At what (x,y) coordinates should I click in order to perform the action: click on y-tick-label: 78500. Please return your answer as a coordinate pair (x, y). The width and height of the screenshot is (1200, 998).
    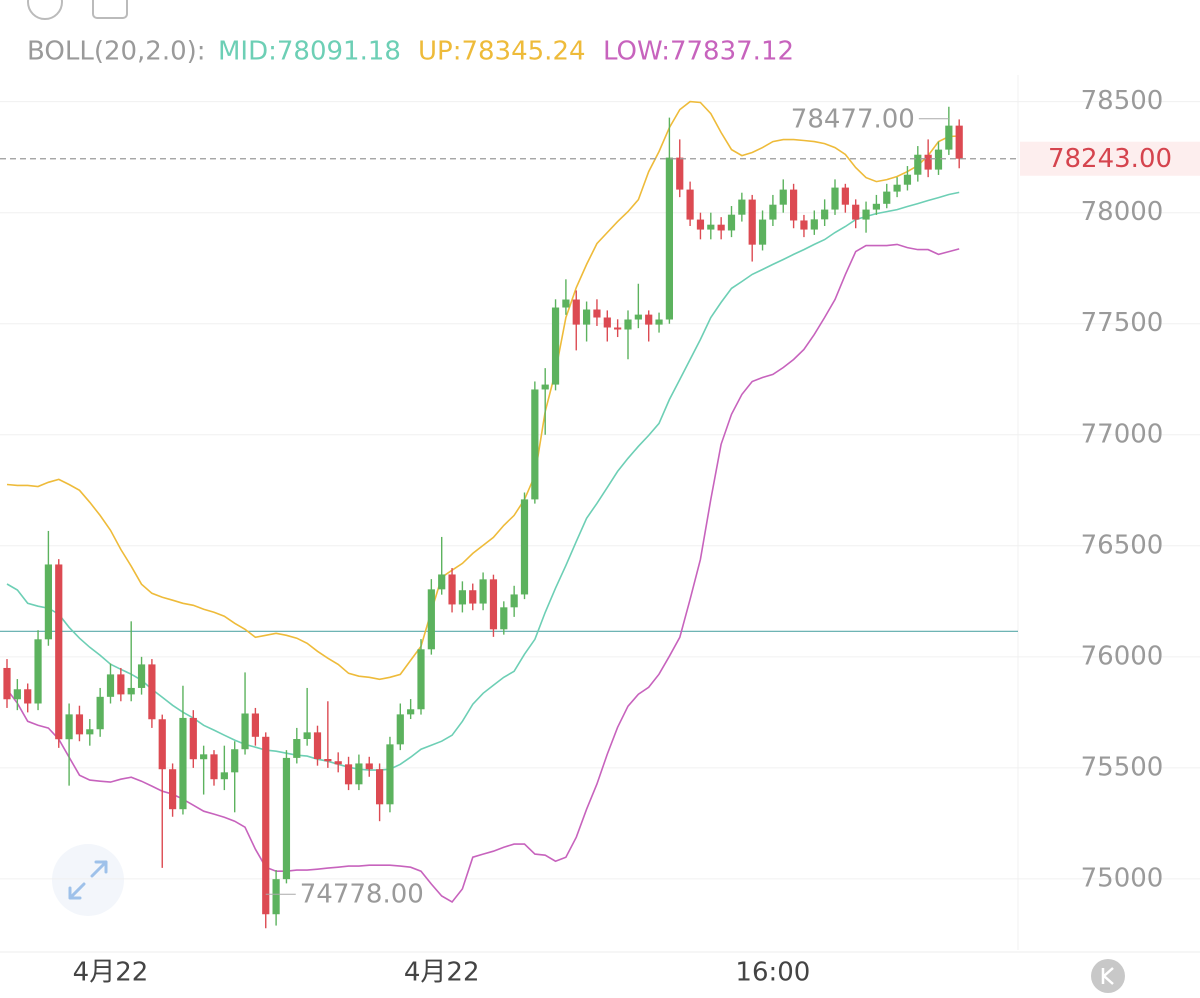
    Looking at the image, I should click on (1122, 101).